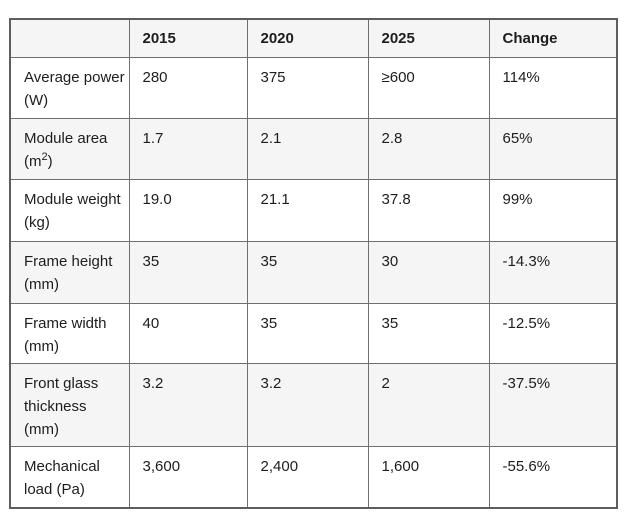  What do you see at coordinates (69, 38) in the screenshot?
I see `column-header-blank` at bounding box center [69, 38].